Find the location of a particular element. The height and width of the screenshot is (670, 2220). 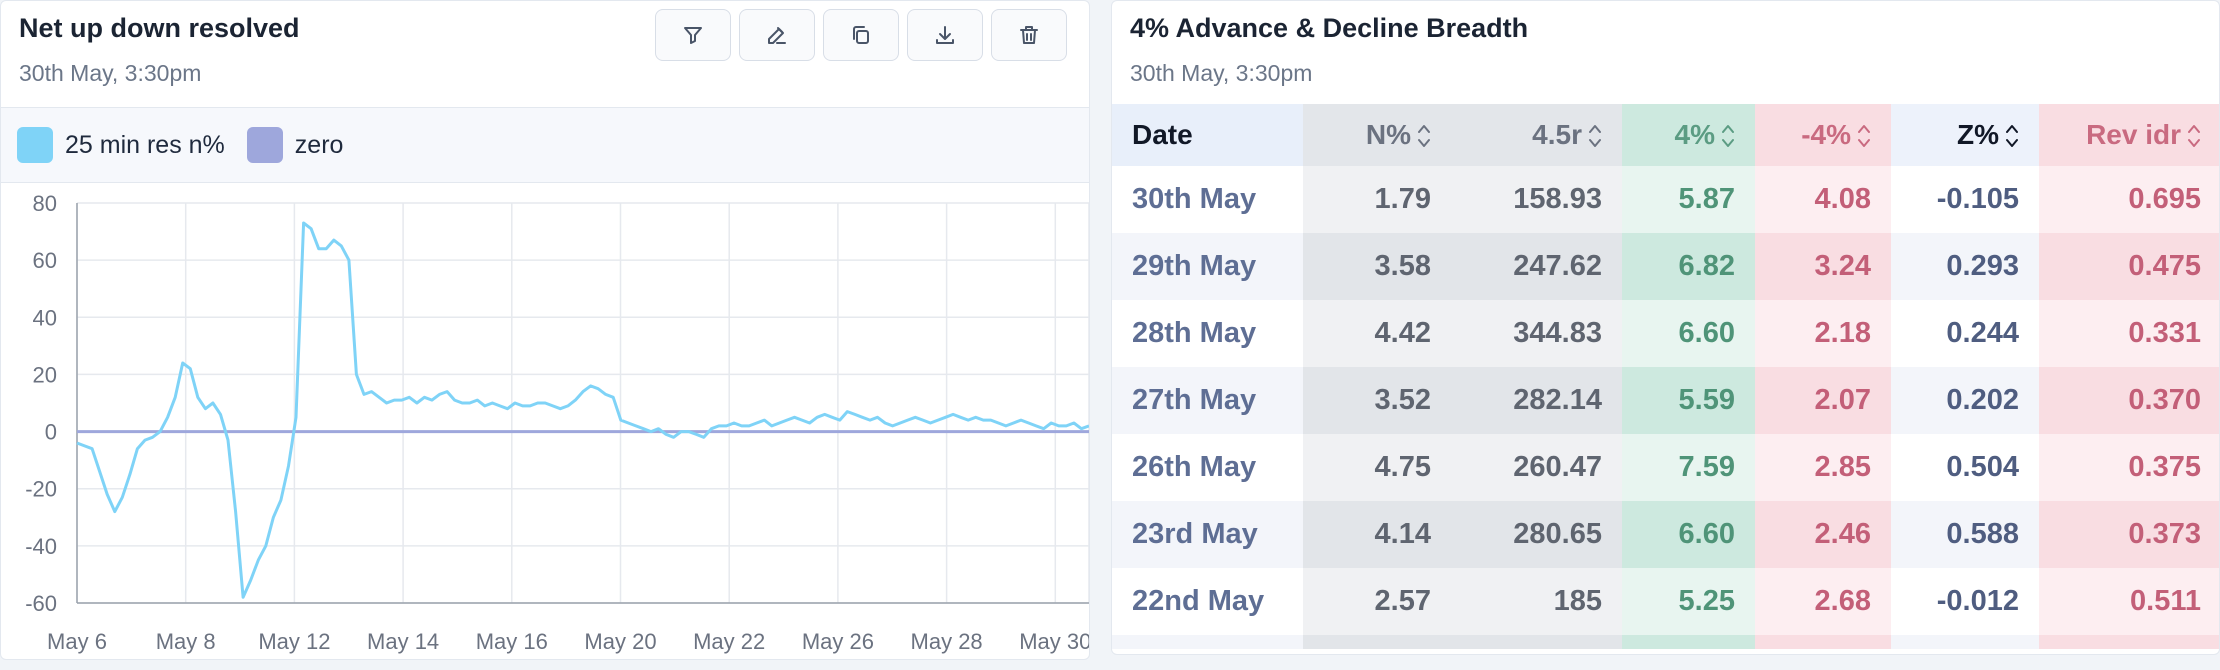

cell-ratio-4-5: 344.83 is located at coordinates (1536, 333).